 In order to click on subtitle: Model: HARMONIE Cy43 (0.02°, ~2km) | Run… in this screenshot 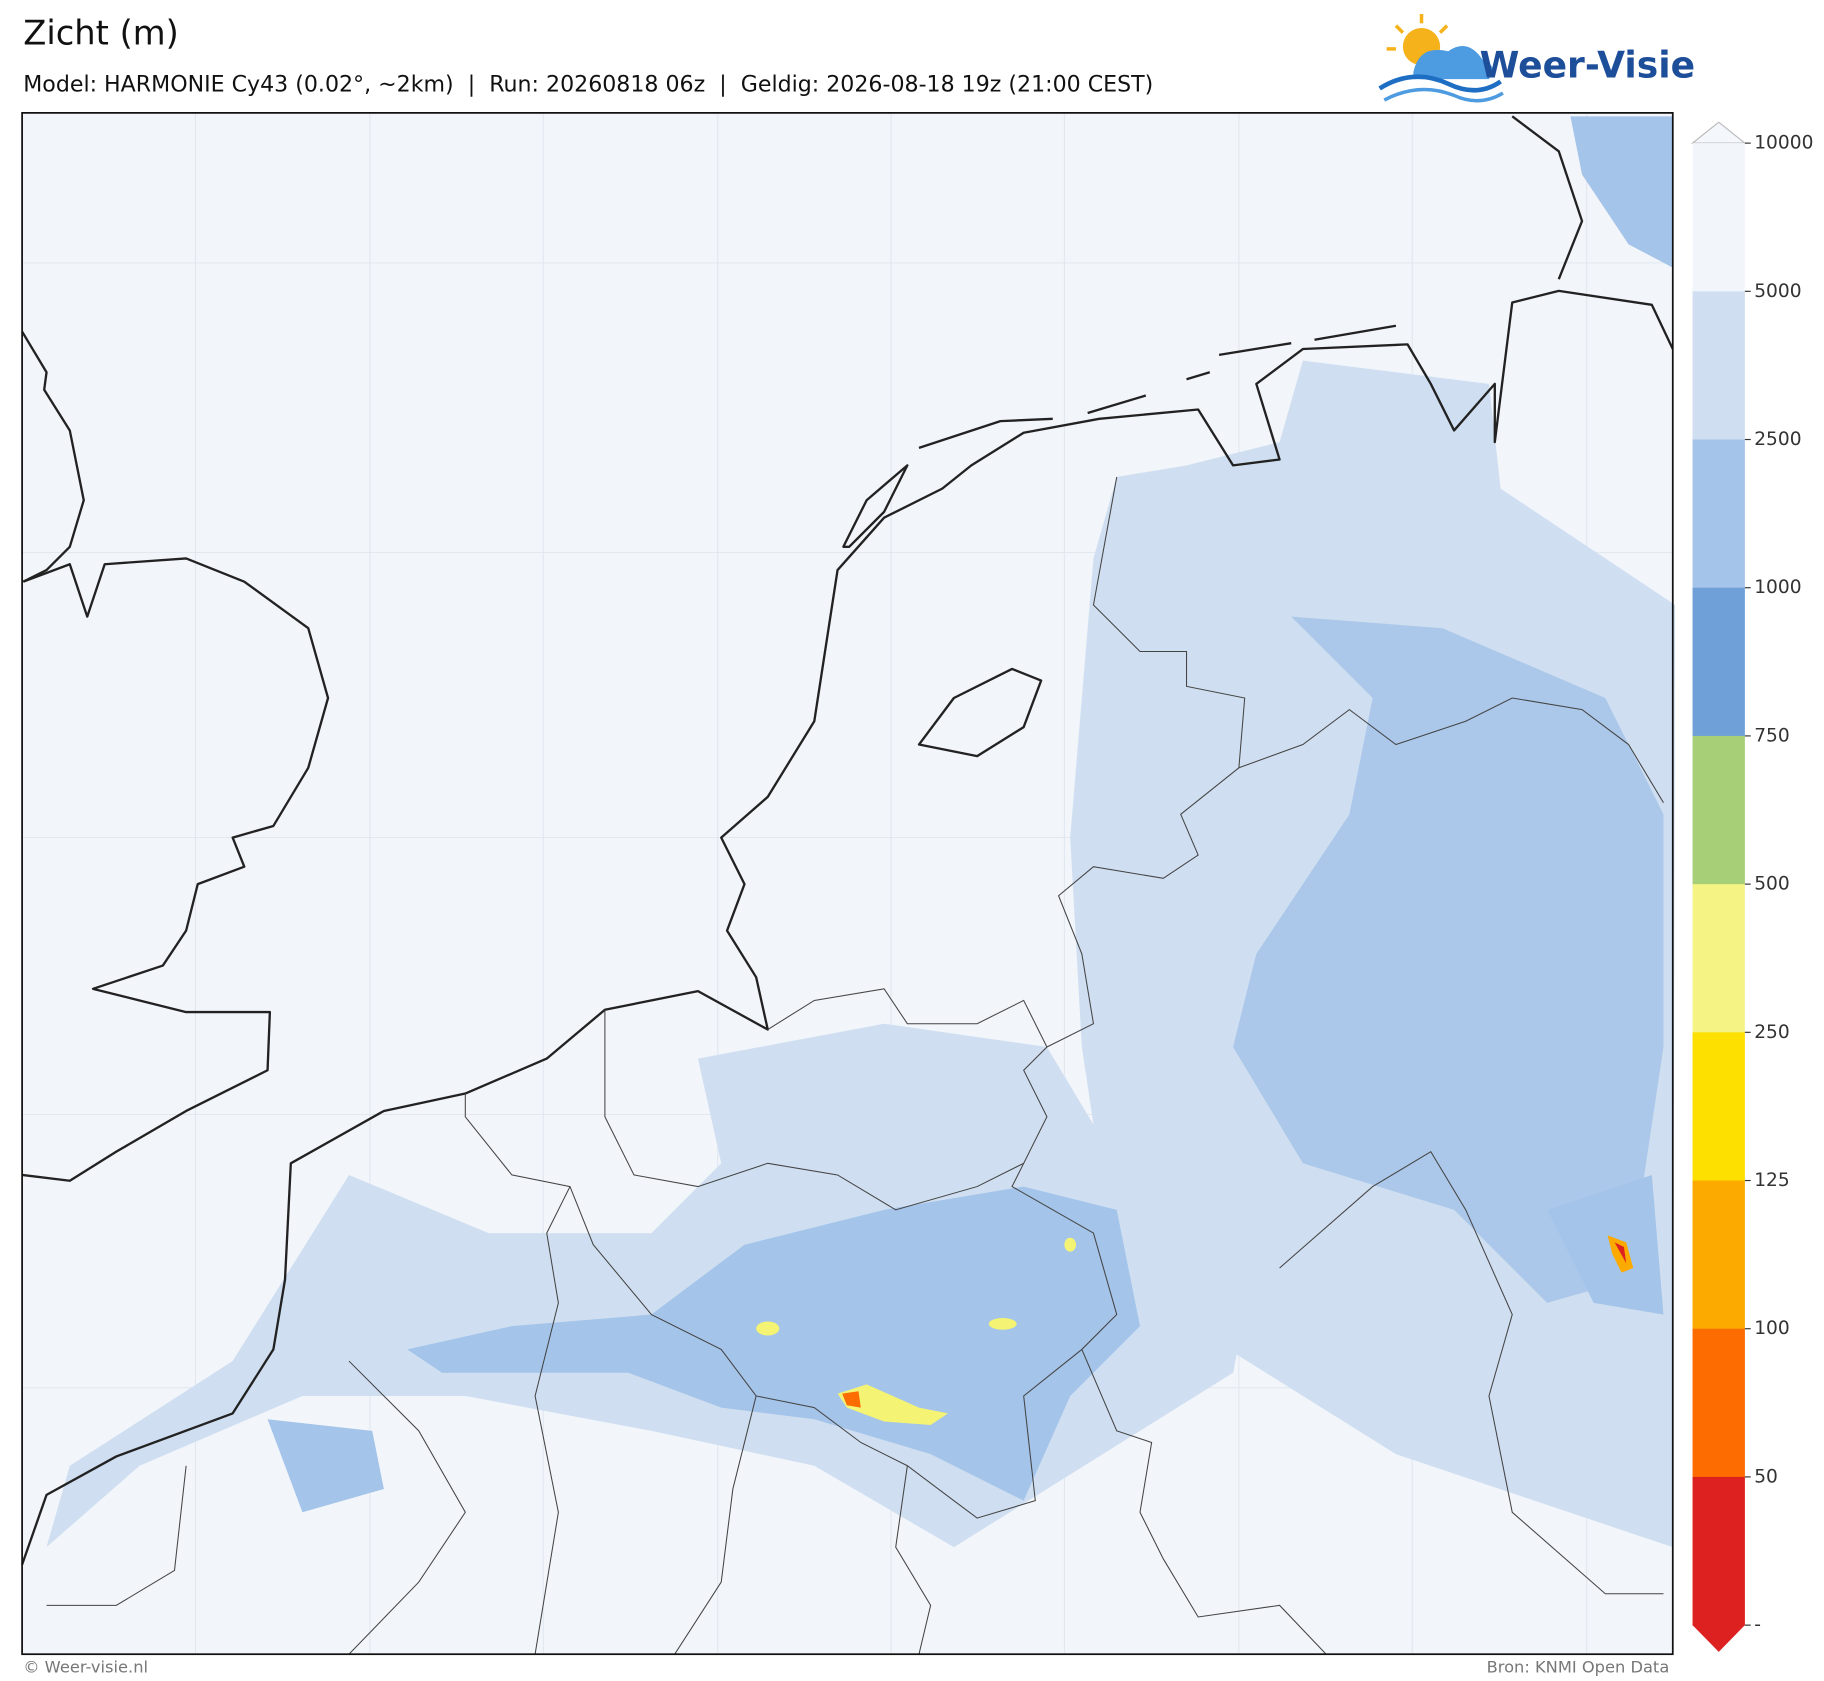, I will do `click(588, 84)`.